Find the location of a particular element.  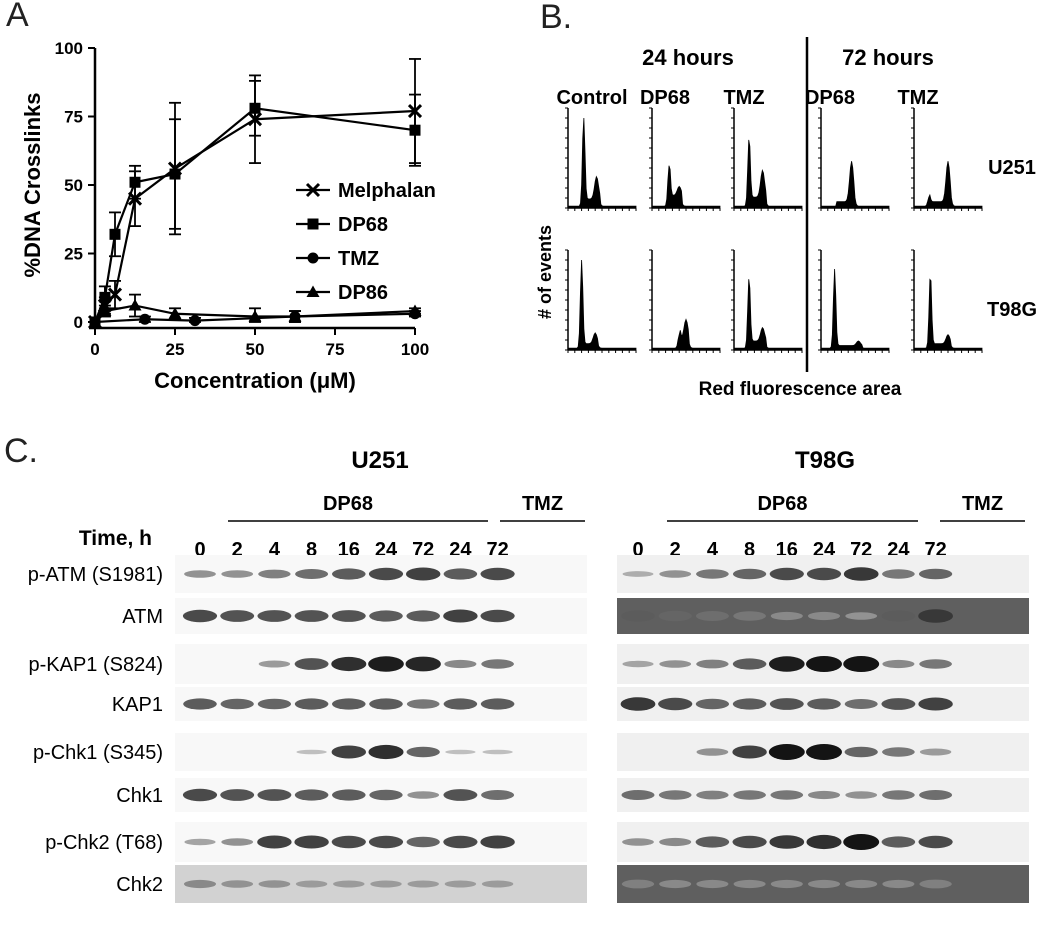

legend-label: DP86 is located at coordinates (363, 293).